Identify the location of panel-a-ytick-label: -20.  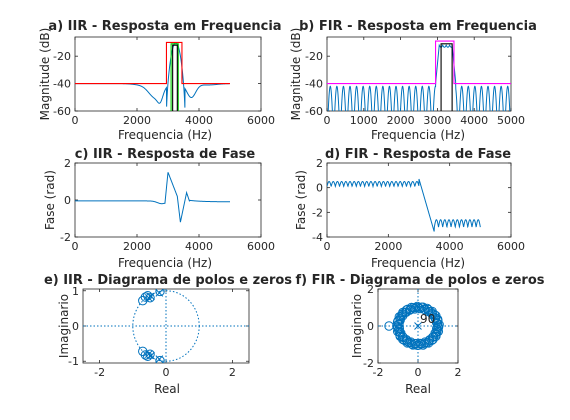
(62, 56).